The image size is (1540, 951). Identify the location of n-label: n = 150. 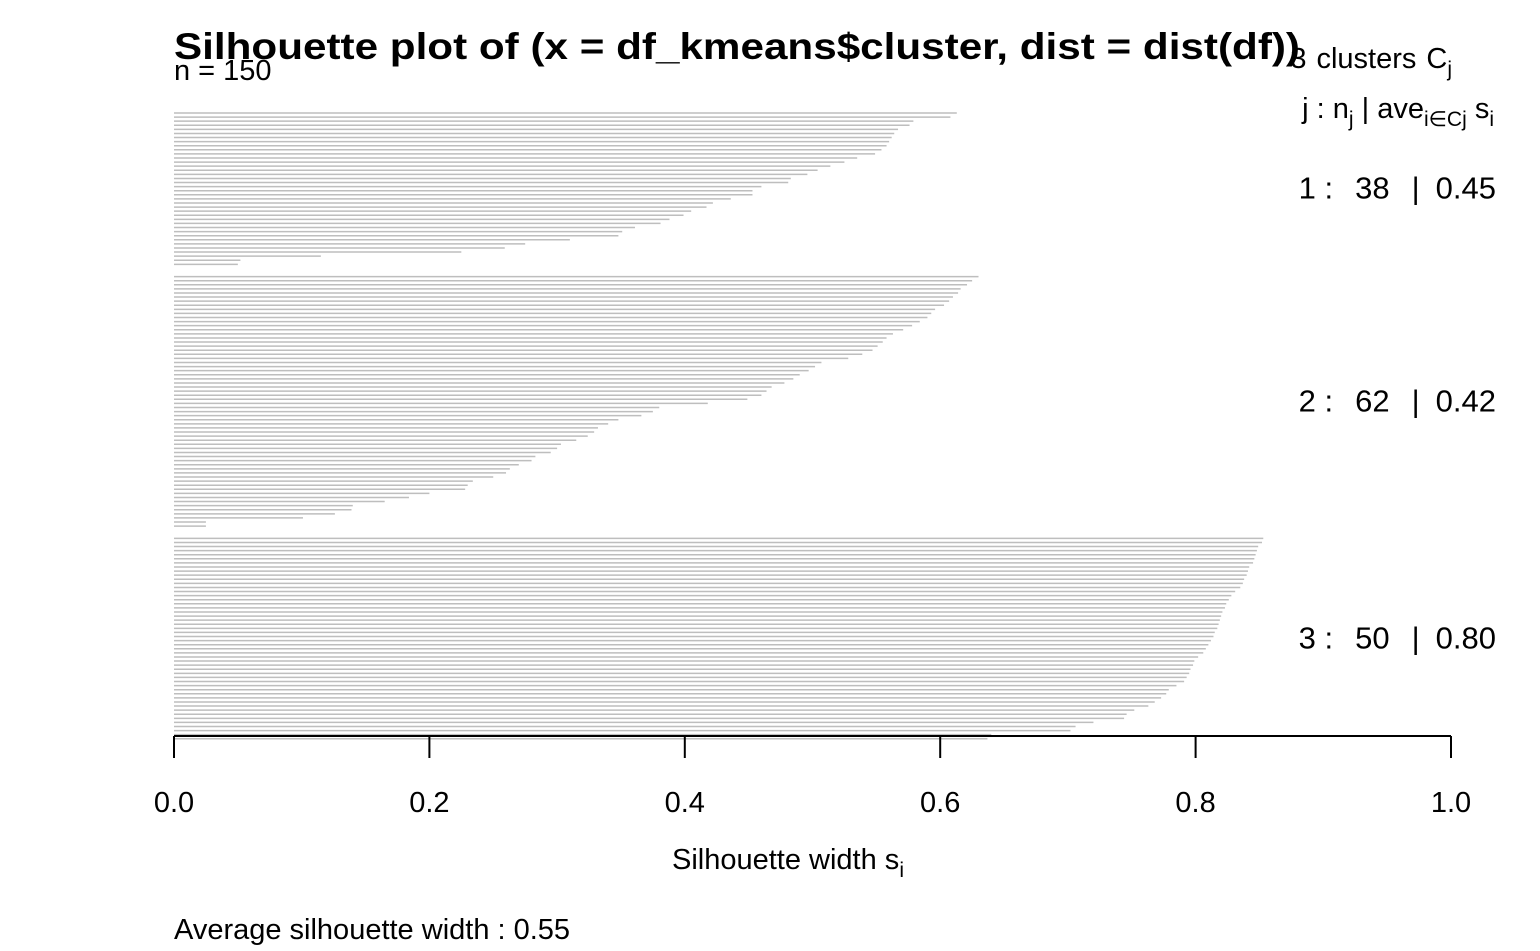
(223, 71).